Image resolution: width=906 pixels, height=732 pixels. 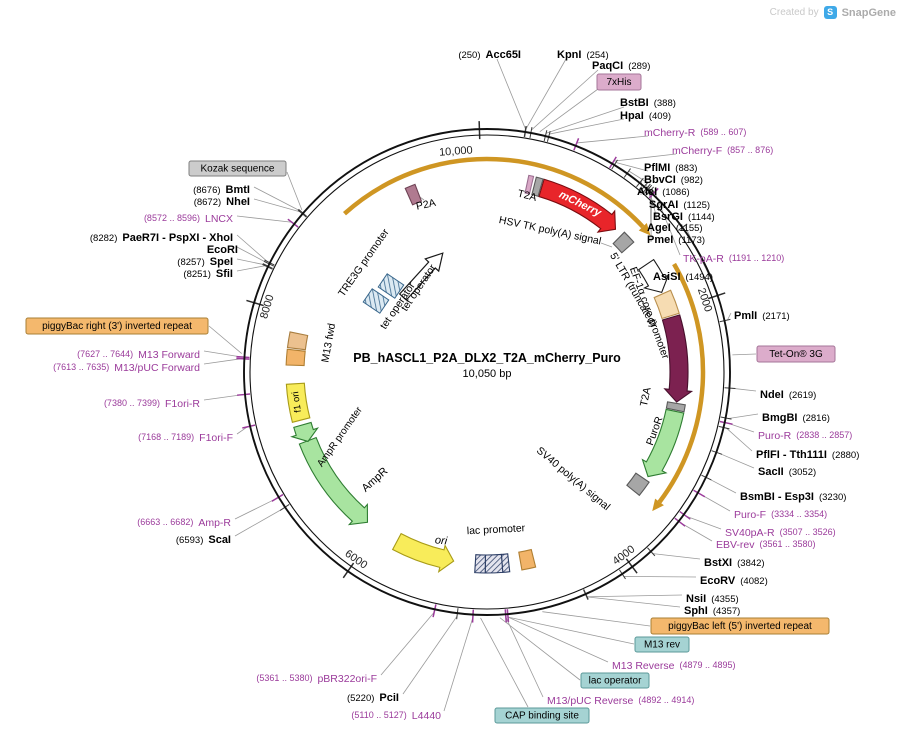 I want to click on primer-label-pbr322ori_f: (5361 .. 5380) pBR322ori-F, so click(x=316, y=679).